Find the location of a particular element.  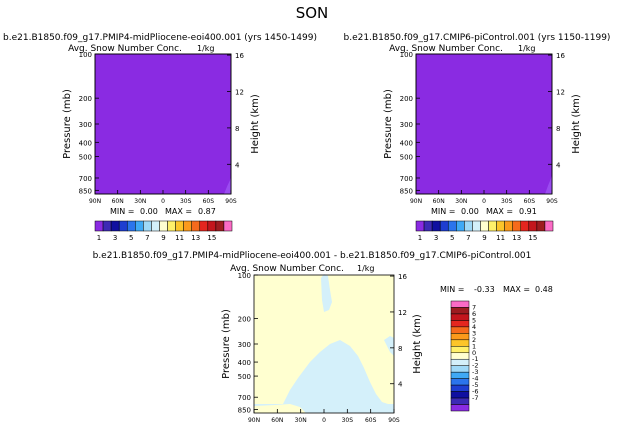

p2-ytick-label: 300 is located at coordinates (406, 125).